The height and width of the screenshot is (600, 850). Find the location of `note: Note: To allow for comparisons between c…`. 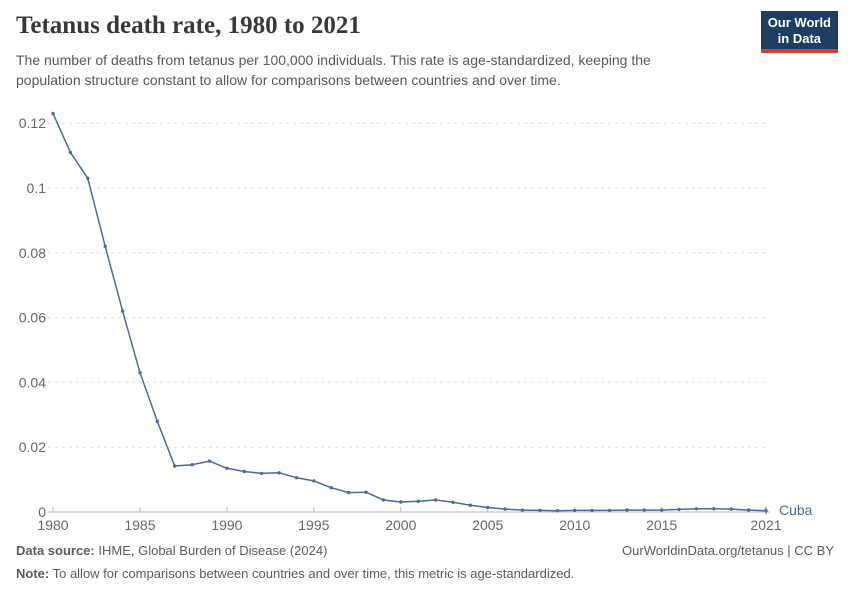

note: Note: To allow for comparisons between c… is located at coordinates (425, 574).